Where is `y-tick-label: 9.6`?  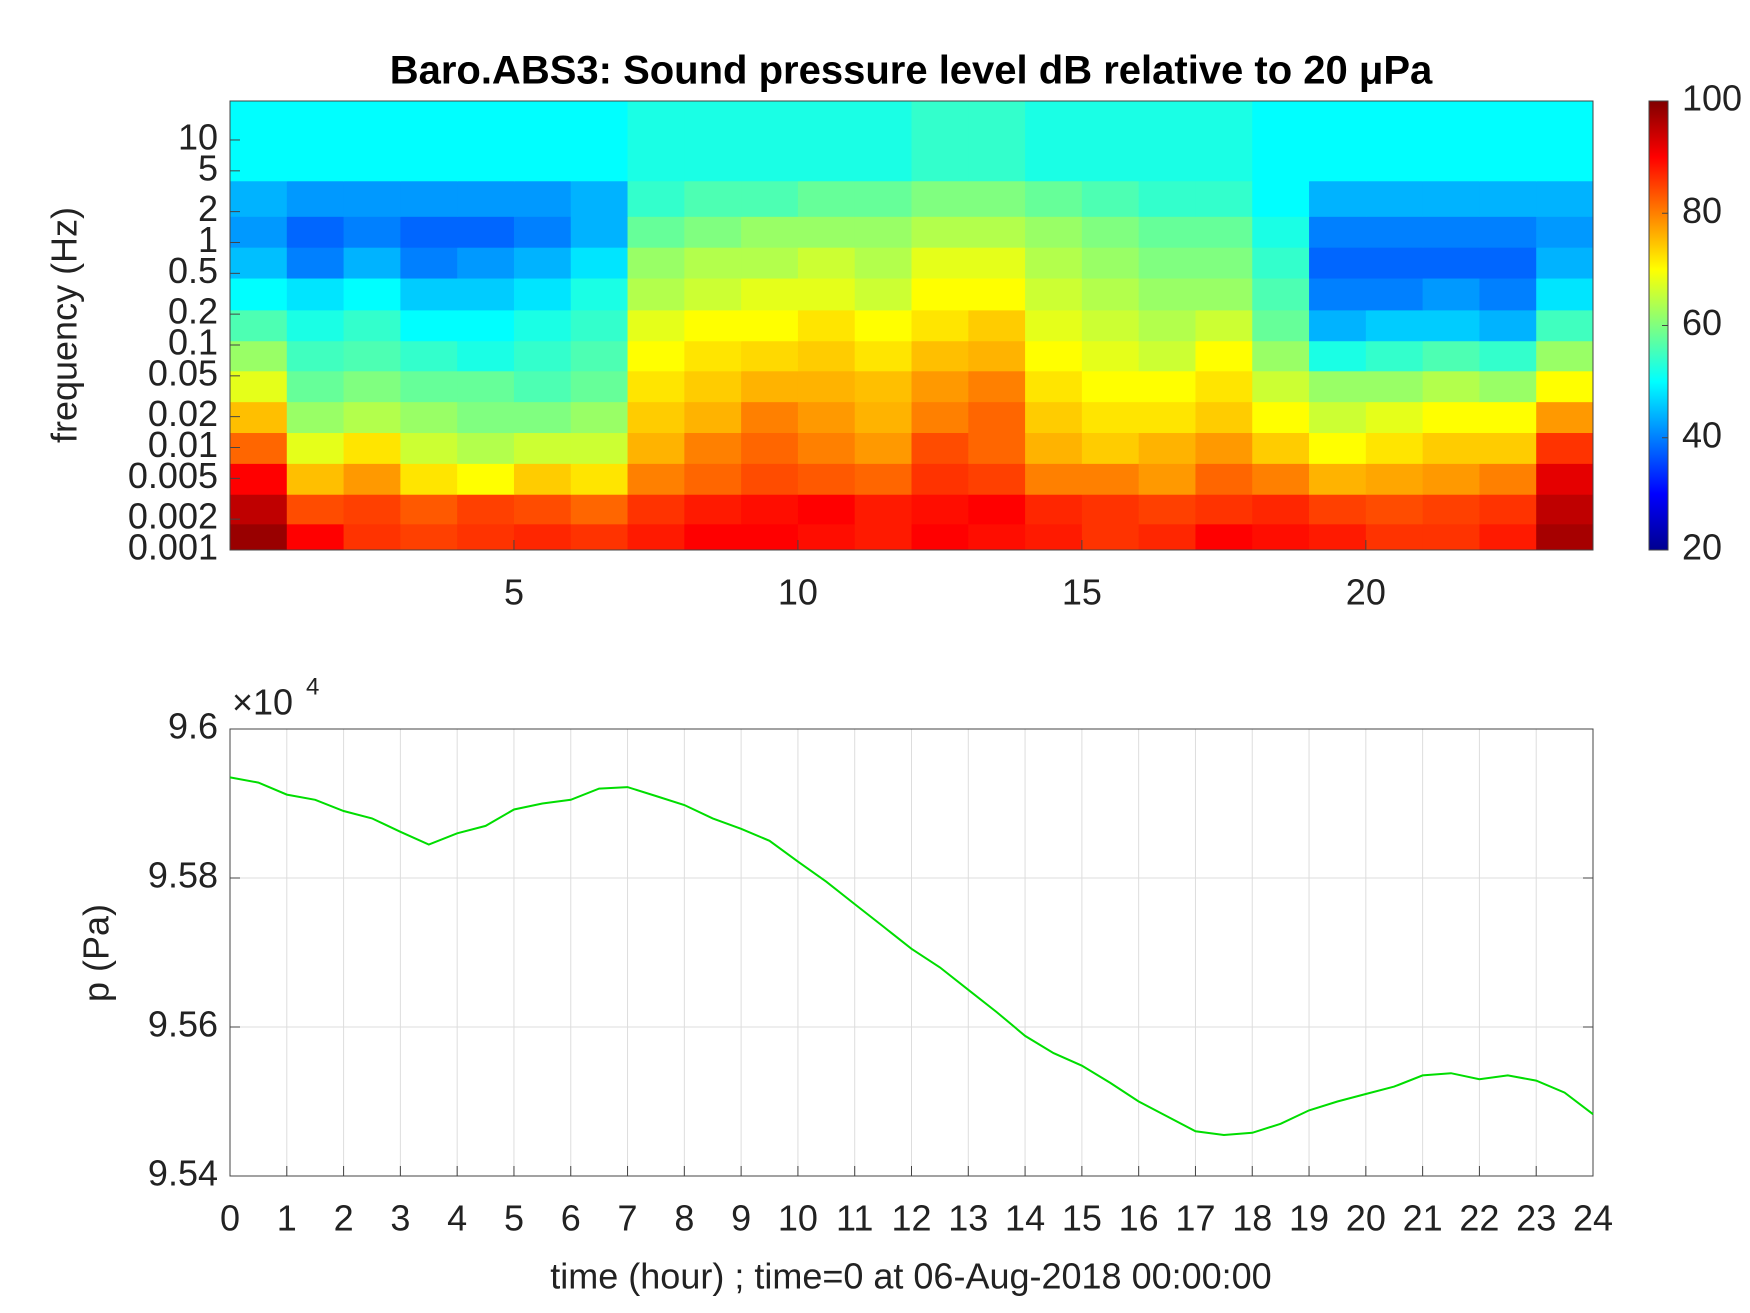 y-tick-label: 9.6 is located at coordinates (193, 726).